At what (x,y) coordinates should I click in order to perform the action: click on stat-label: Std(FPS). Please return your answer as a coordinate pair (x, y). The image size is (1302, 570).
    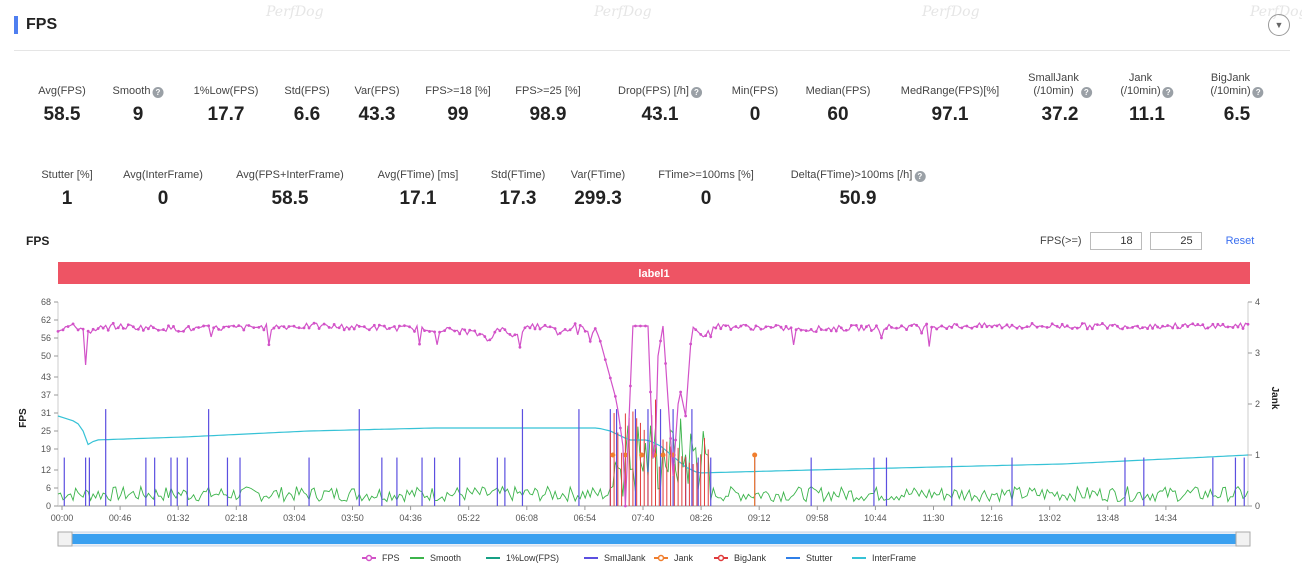
    Looking at the image, I should click on (306, 83).